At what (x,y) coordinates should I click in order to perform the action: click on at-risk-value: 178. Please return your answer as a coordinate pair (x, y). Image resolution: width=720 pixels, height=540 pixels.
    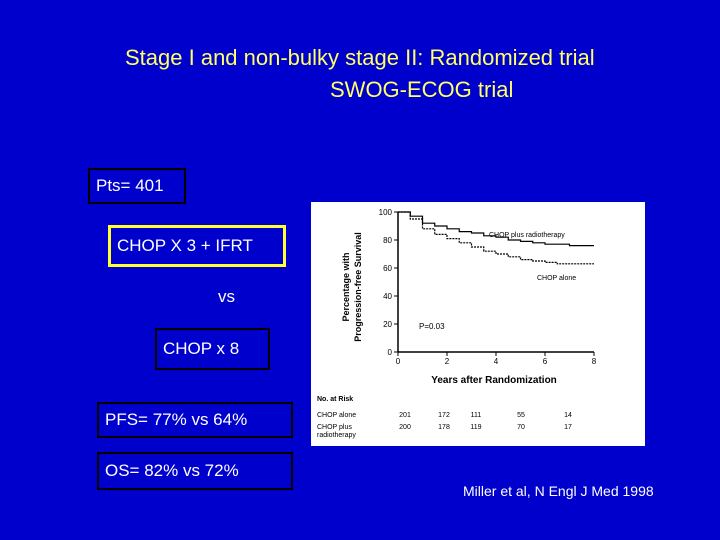
    Looking at the image, I should click on (444, 427).